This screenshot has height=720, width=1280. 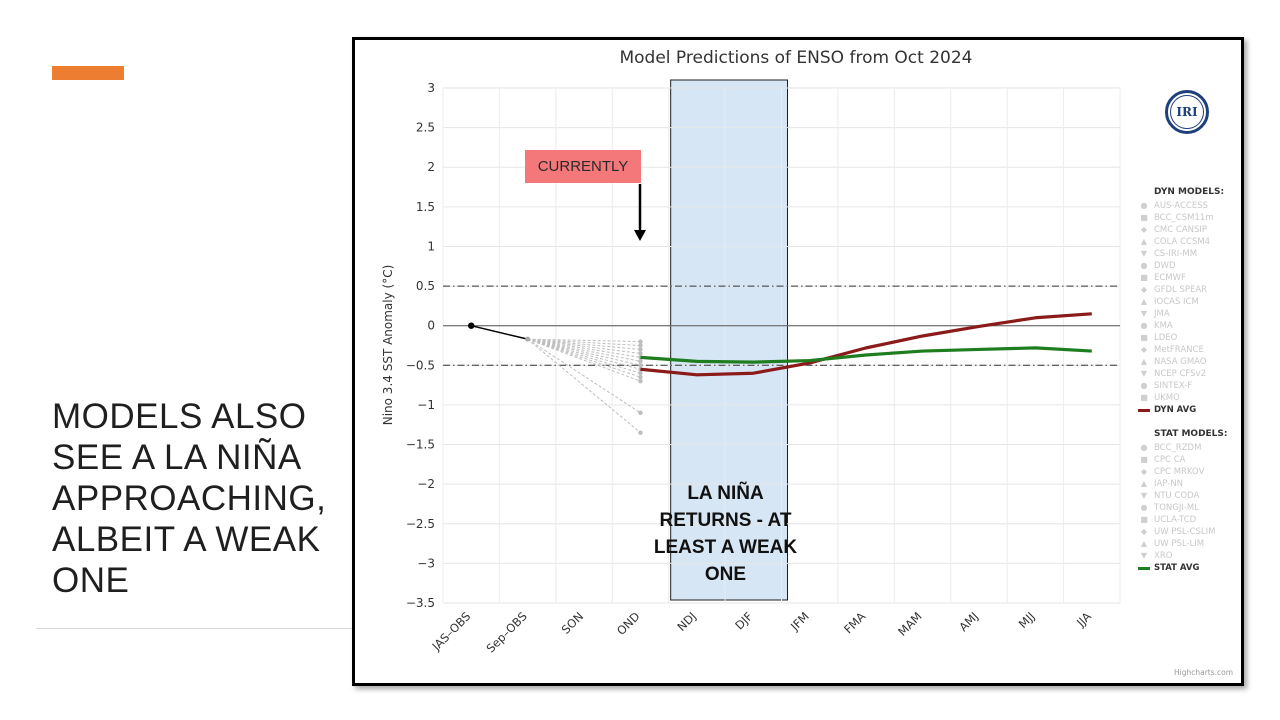 What do you see at coordinates (1165, 266) in the screenshot?
I see `legend-label: DWD` at bounding box center [1165, 266].